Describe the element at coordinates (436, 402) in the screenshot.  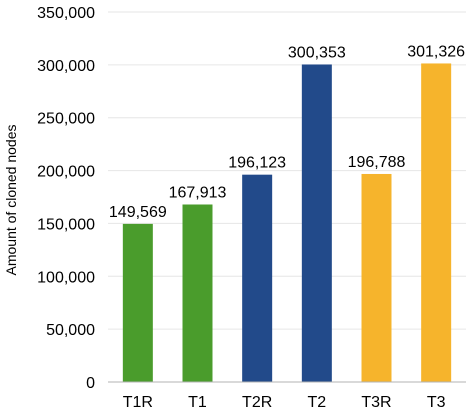
I see `x-tick-label: T3` at that location.